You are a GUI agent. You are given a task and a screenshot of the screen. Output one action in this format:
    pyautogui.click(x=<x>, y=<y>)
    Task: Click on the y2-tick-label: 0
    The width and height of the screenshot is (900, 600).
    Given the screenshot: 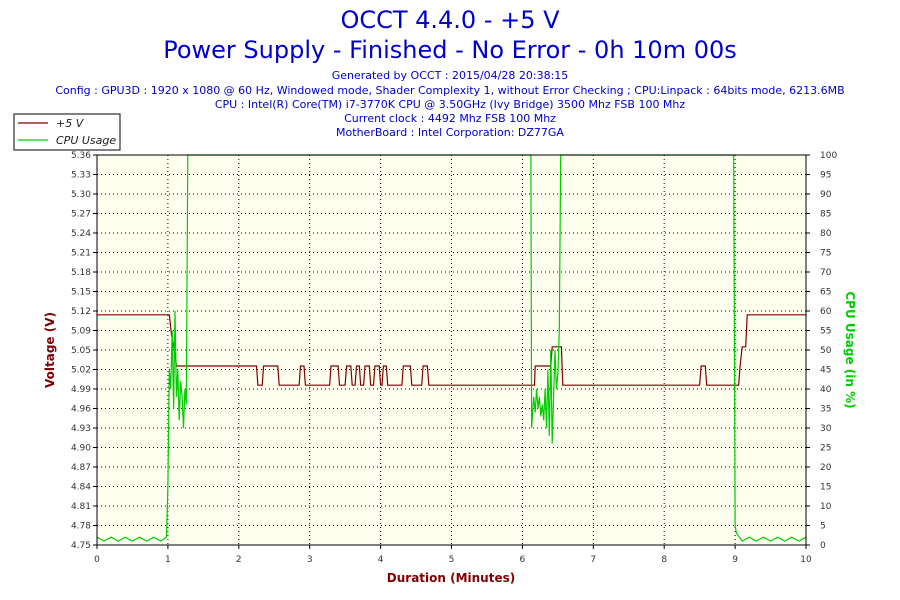 What is the action you would take?
    pyautogui.click(x=823, y=546)
    